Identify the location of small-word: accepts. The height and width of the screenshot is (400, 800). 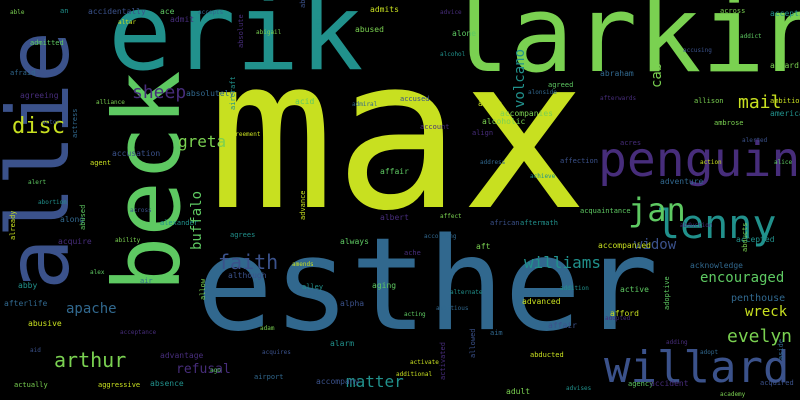
(211, 12).